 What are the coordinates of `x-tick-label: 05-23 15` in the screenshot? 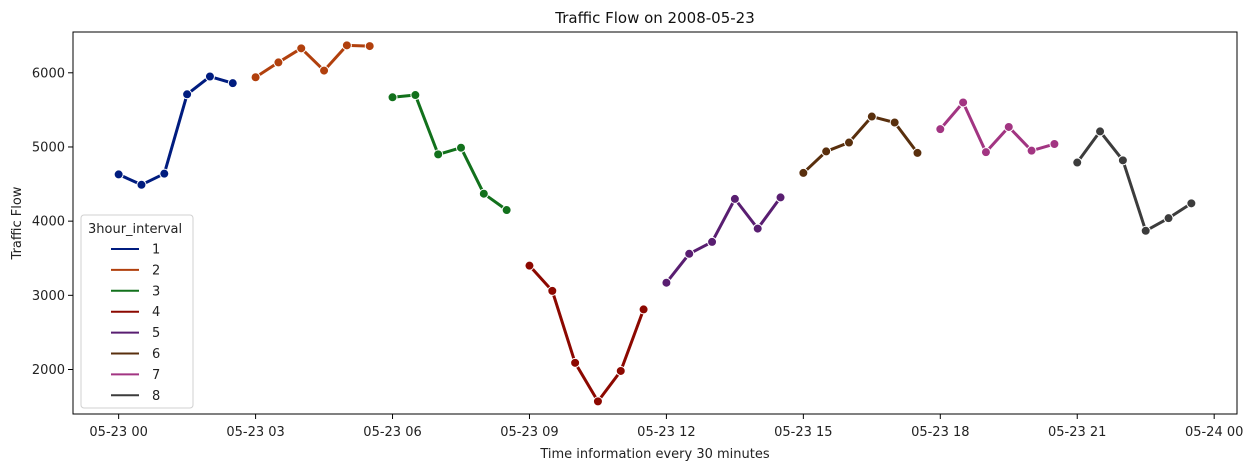 It's located at (803, 432).